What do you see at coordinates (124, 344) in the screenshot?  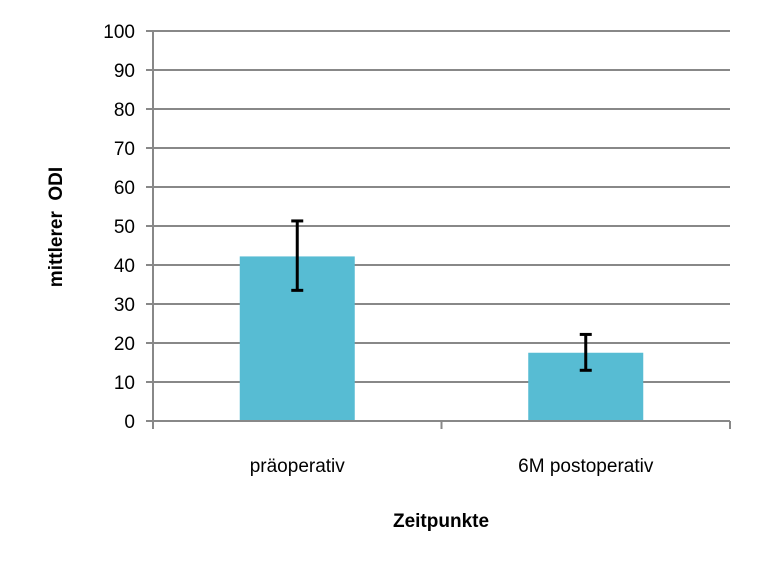 I see `y-tick-label: 20` at bounding box center [124, 344].